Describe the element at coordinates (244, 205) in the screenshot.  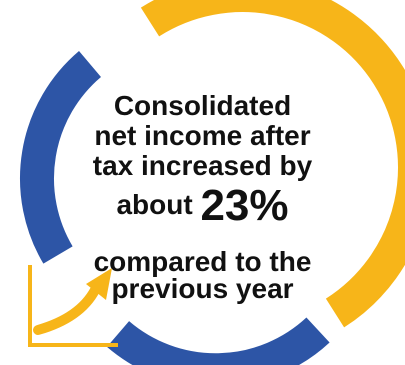
I see `percentage-value: 23%` at that location.